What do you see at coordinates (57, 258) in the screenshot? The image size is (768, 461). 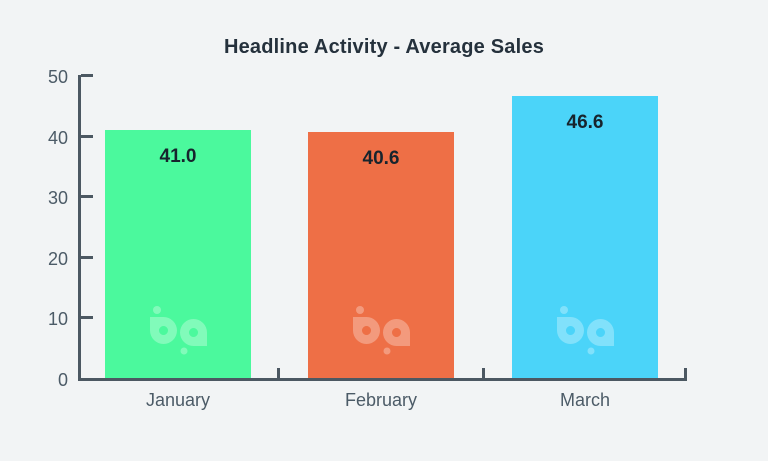 I see `y-tick-label: 20` at bounding box center [57, 258].